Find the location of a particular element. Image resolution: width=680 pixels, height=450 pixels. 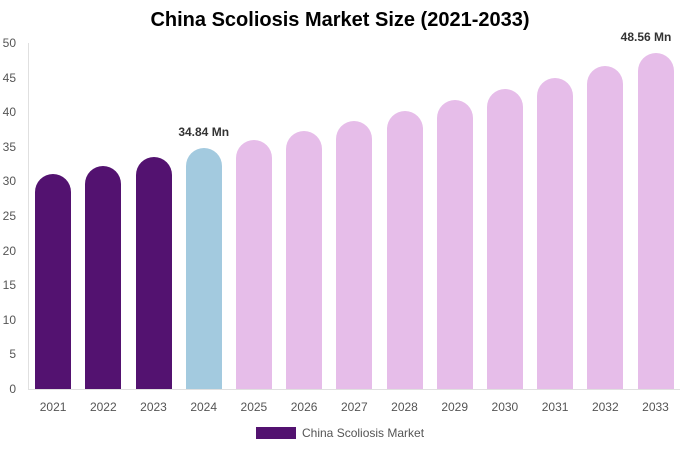

x-tick-label: 2030 is located at coordinates (505, 407).